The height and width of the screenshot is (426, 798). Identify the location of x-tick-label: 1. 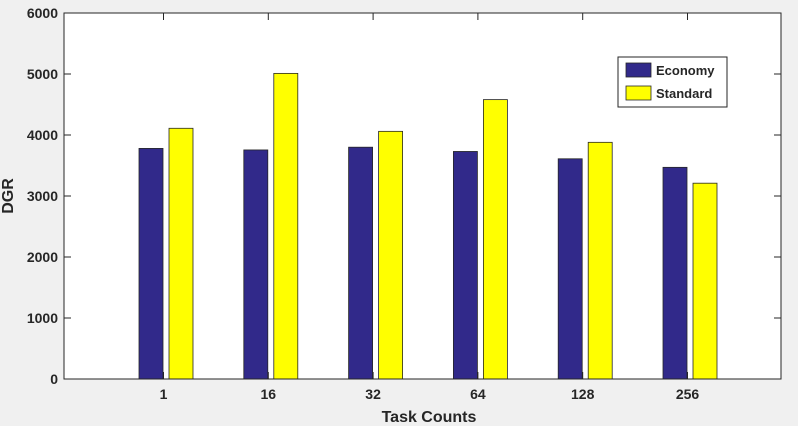
(164, 394).